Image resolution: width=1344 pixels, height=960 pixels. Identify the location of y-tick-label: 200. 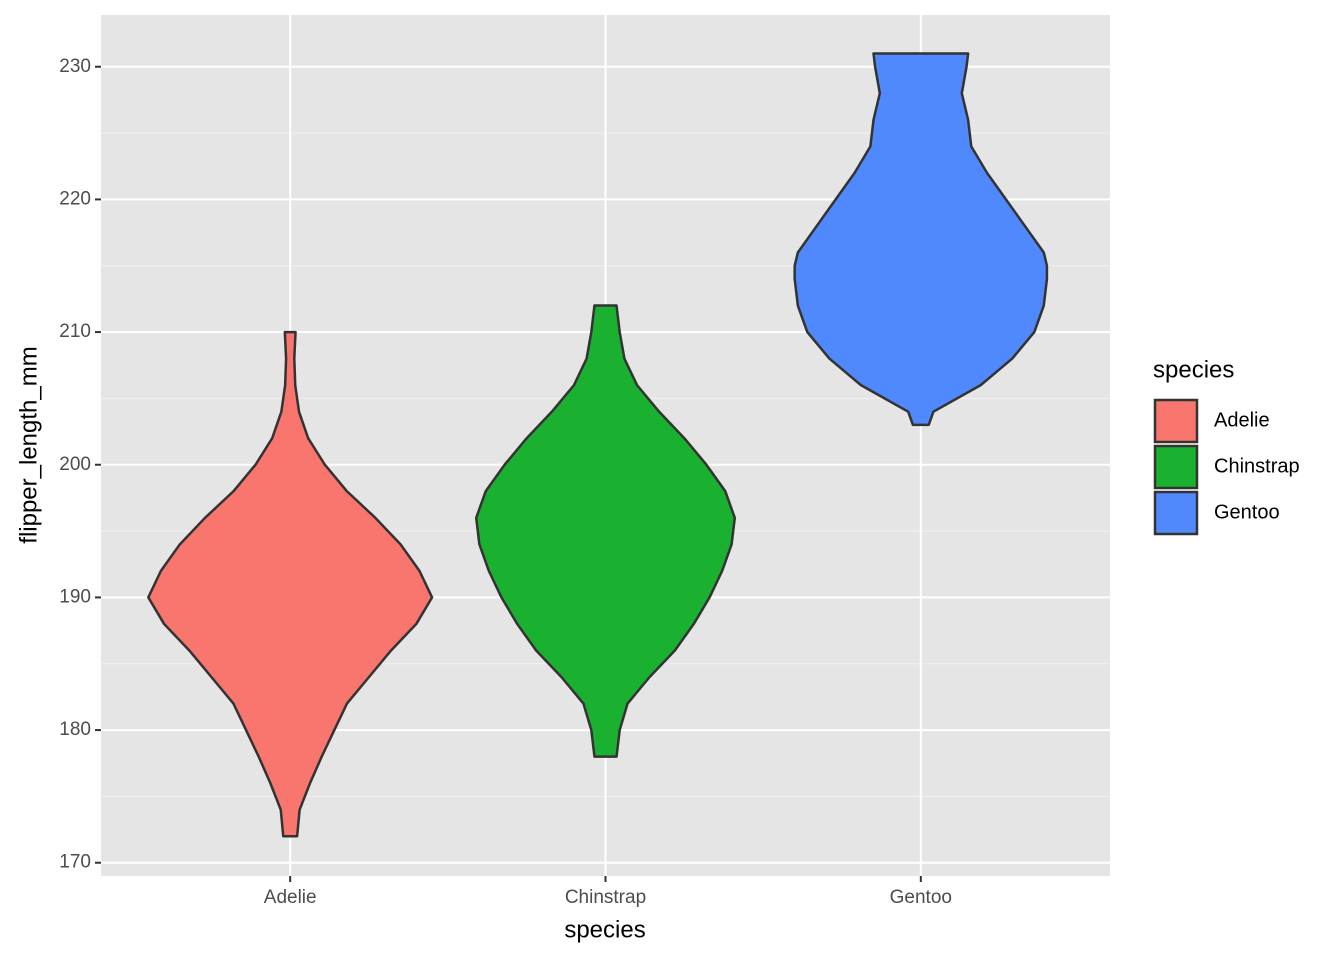
(75, 464).